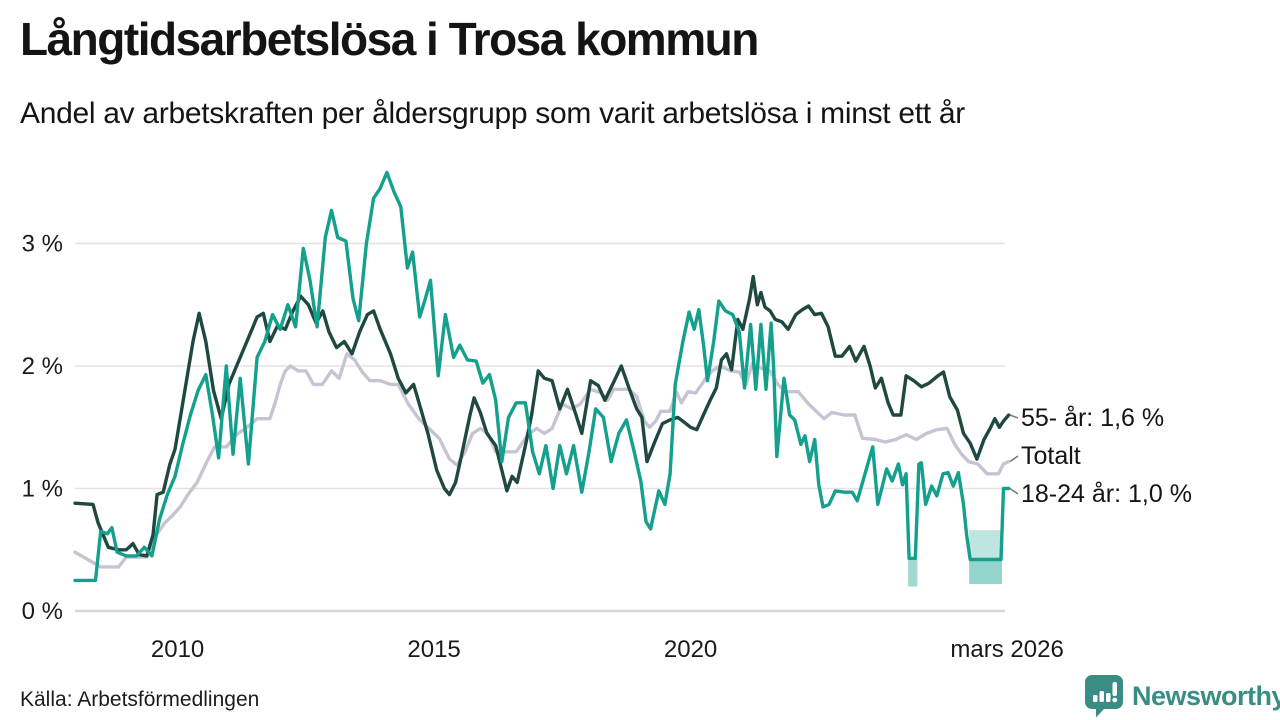 This screenshot has width=1280, height=720. Describe the element at coordinates (42, 489) in the screenshot. I see `y-tick-label: 1 %` at that location.